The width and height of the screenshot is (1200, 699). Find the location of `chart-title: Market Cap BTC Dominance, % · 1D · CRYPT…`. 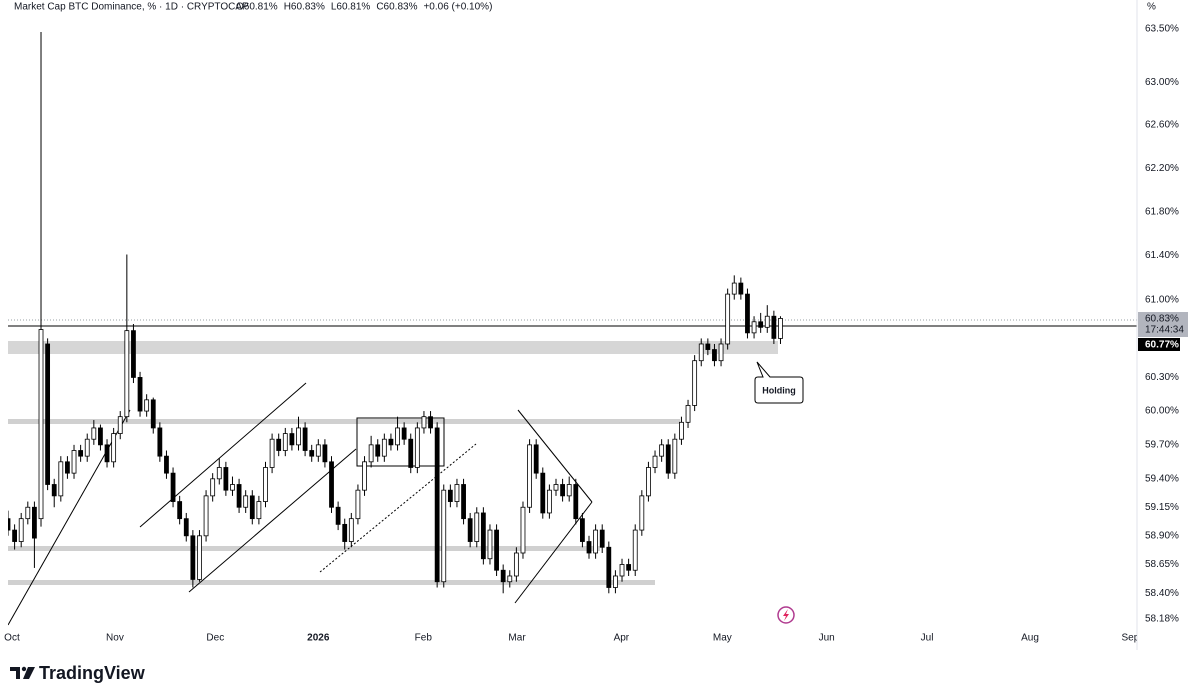

chart-title: Market Cap BTC Dominance, % · 1D · CRYPT… is located at coordinates (131, 7).